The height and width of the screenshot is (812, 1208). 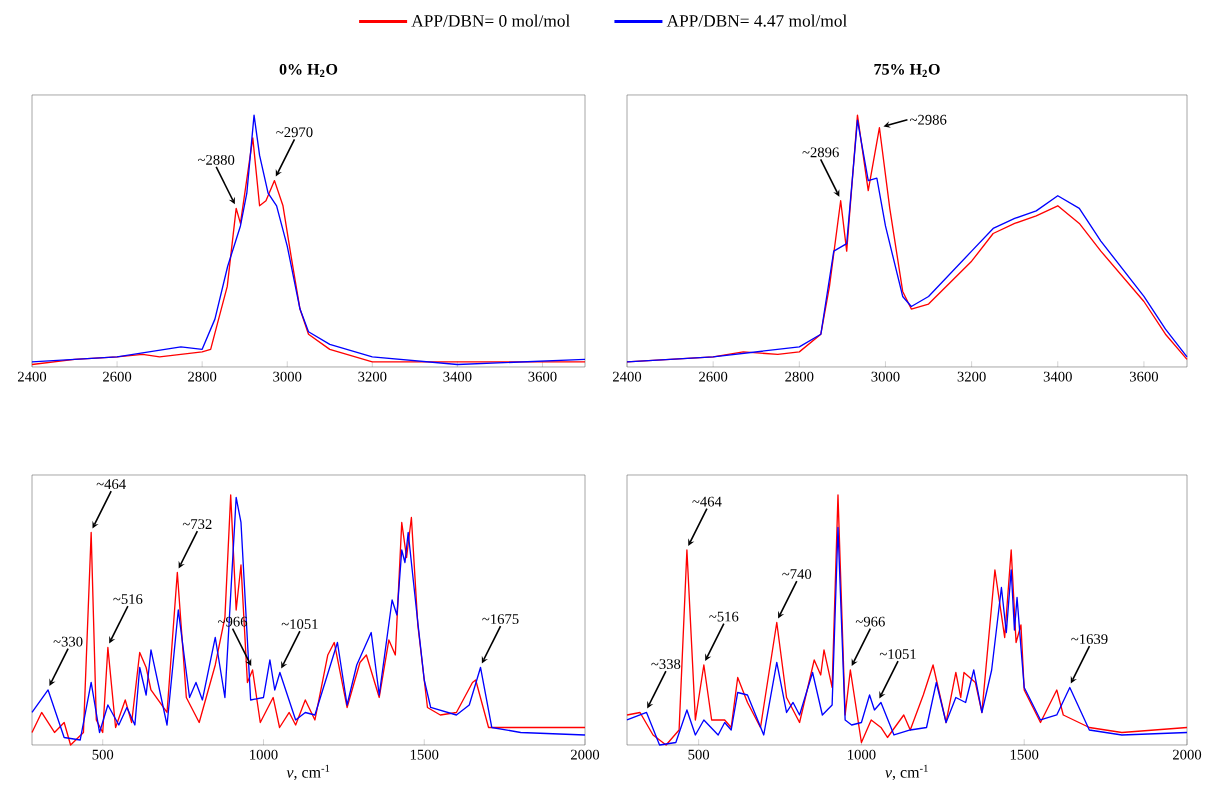 I want to click on annotation: ~966, so click(x=870, y=621).